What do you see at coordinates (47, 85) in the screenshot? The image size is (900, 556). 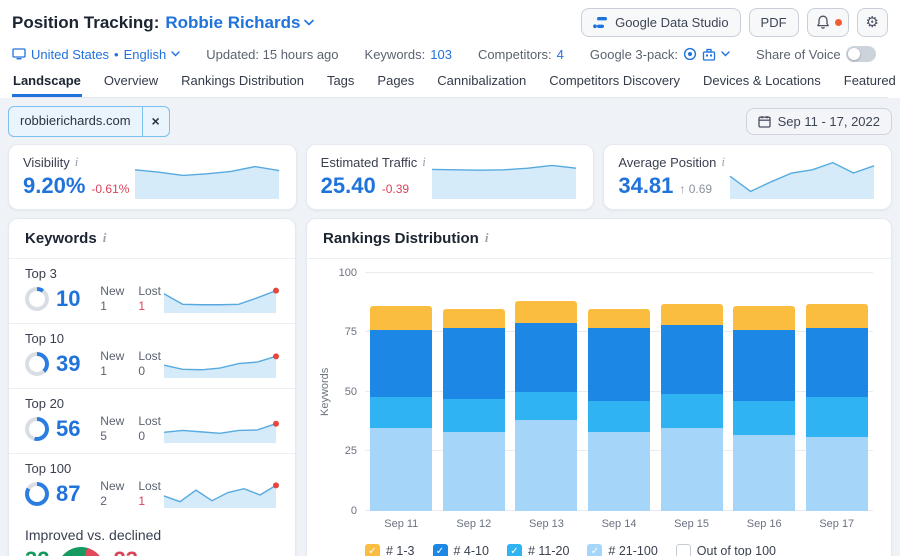 I see `tab-landscape: Landscape` at bounding box center [47, 85].